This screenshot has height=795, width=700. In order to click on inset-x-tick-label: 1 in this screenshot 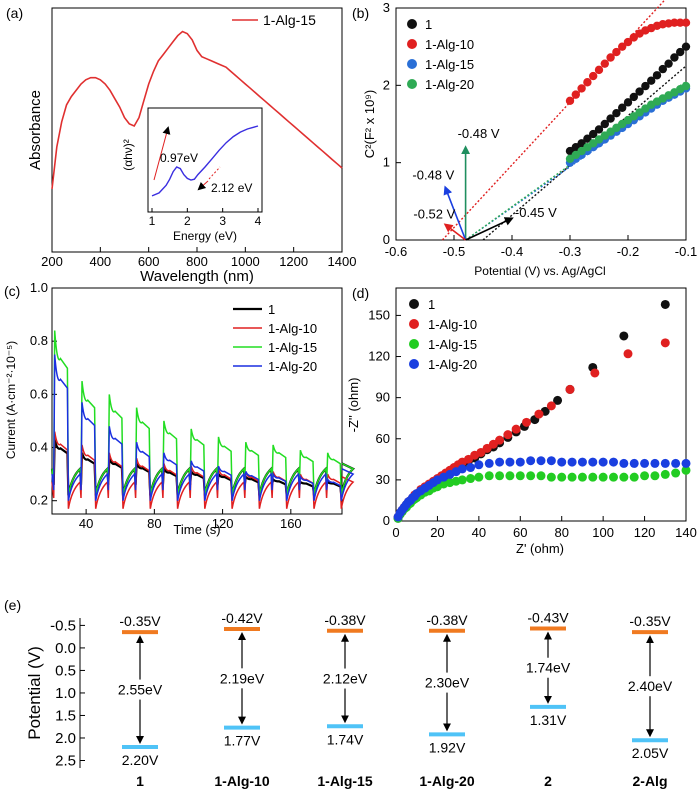, I will do `click(152, 221)`.